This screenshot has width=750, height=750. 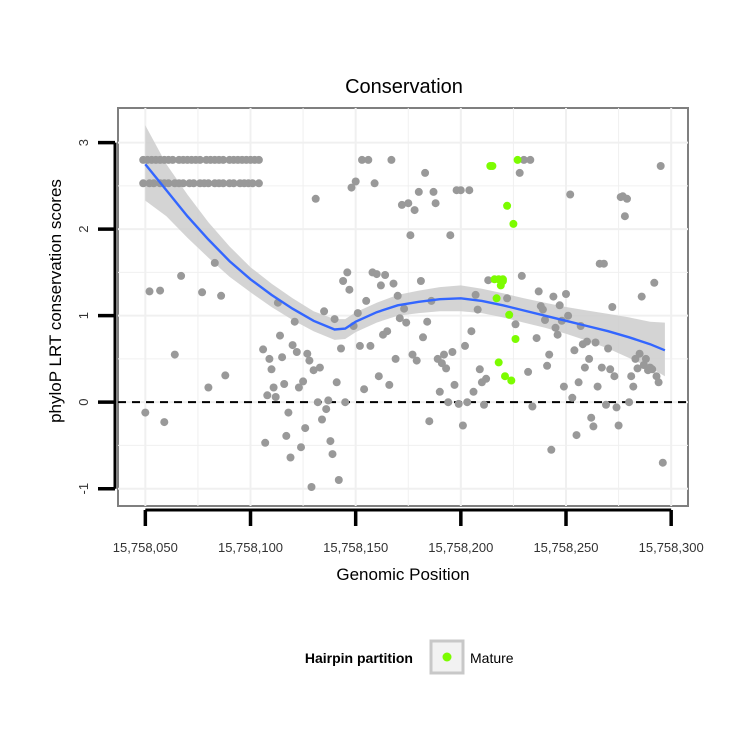 What do you see at coordinates (355, 547) in the screenshot?
I see `x-tick-label: 15,758,150` at bounding box center [355, 547].